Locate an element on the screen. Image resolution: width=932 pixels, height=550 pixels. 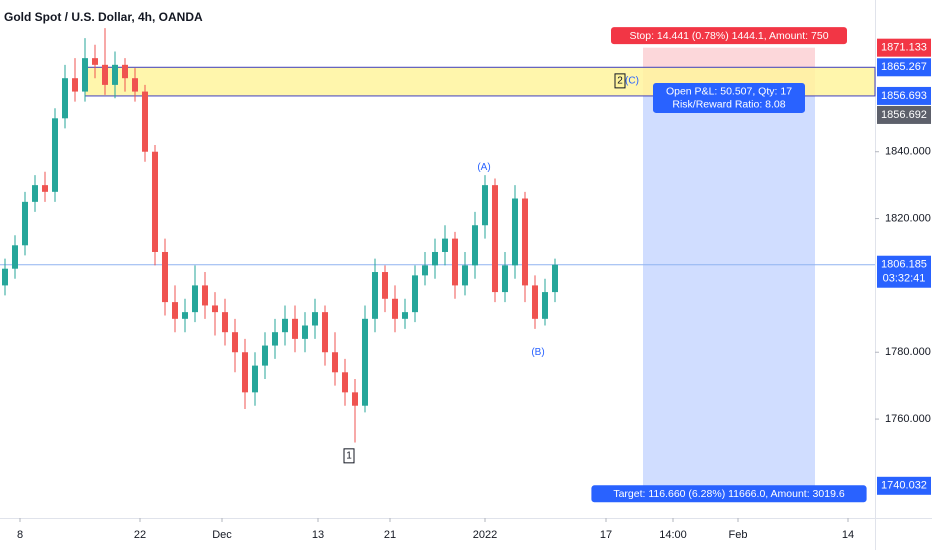
annotation: 1 is located at coordinates (349, 455).